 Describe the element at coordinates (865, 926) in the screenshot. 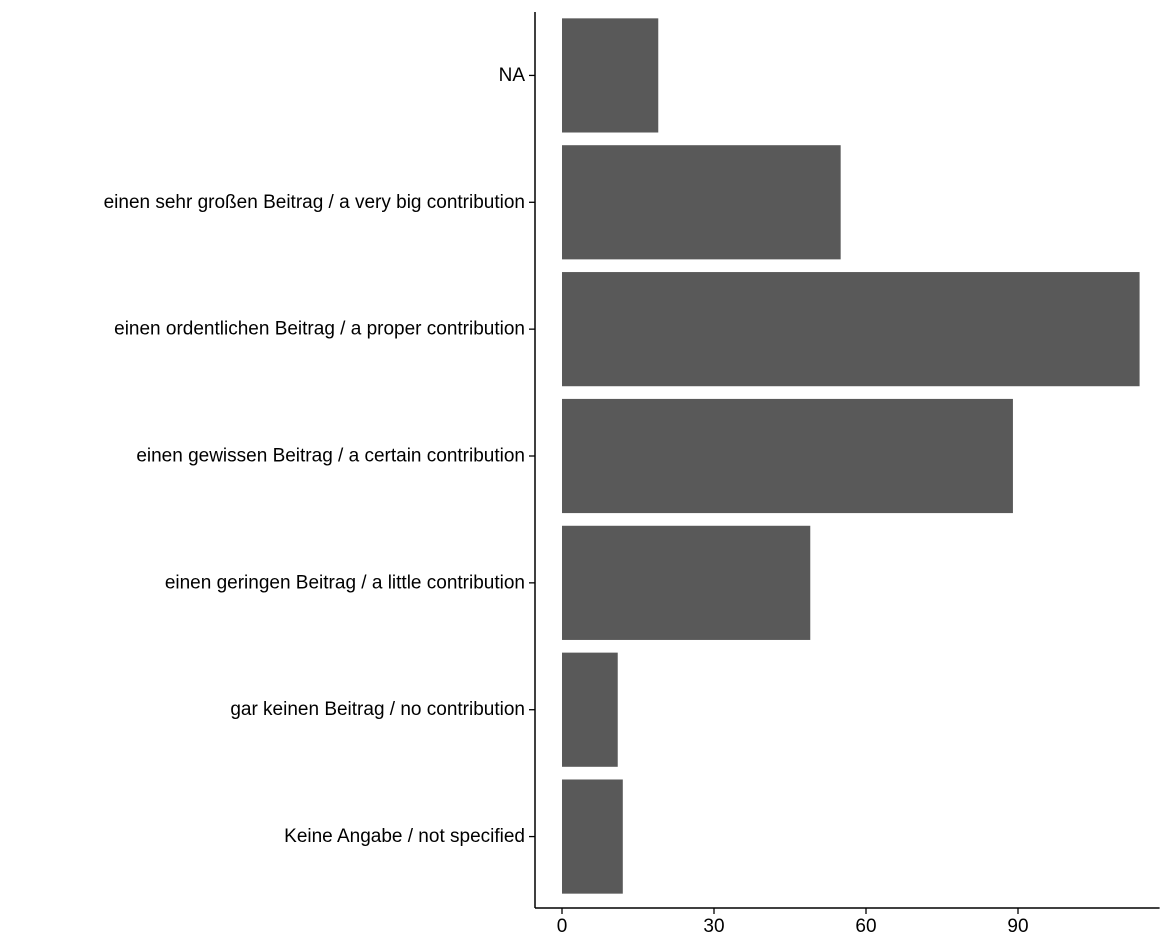

I see `x-tick-label: 60` at that location.